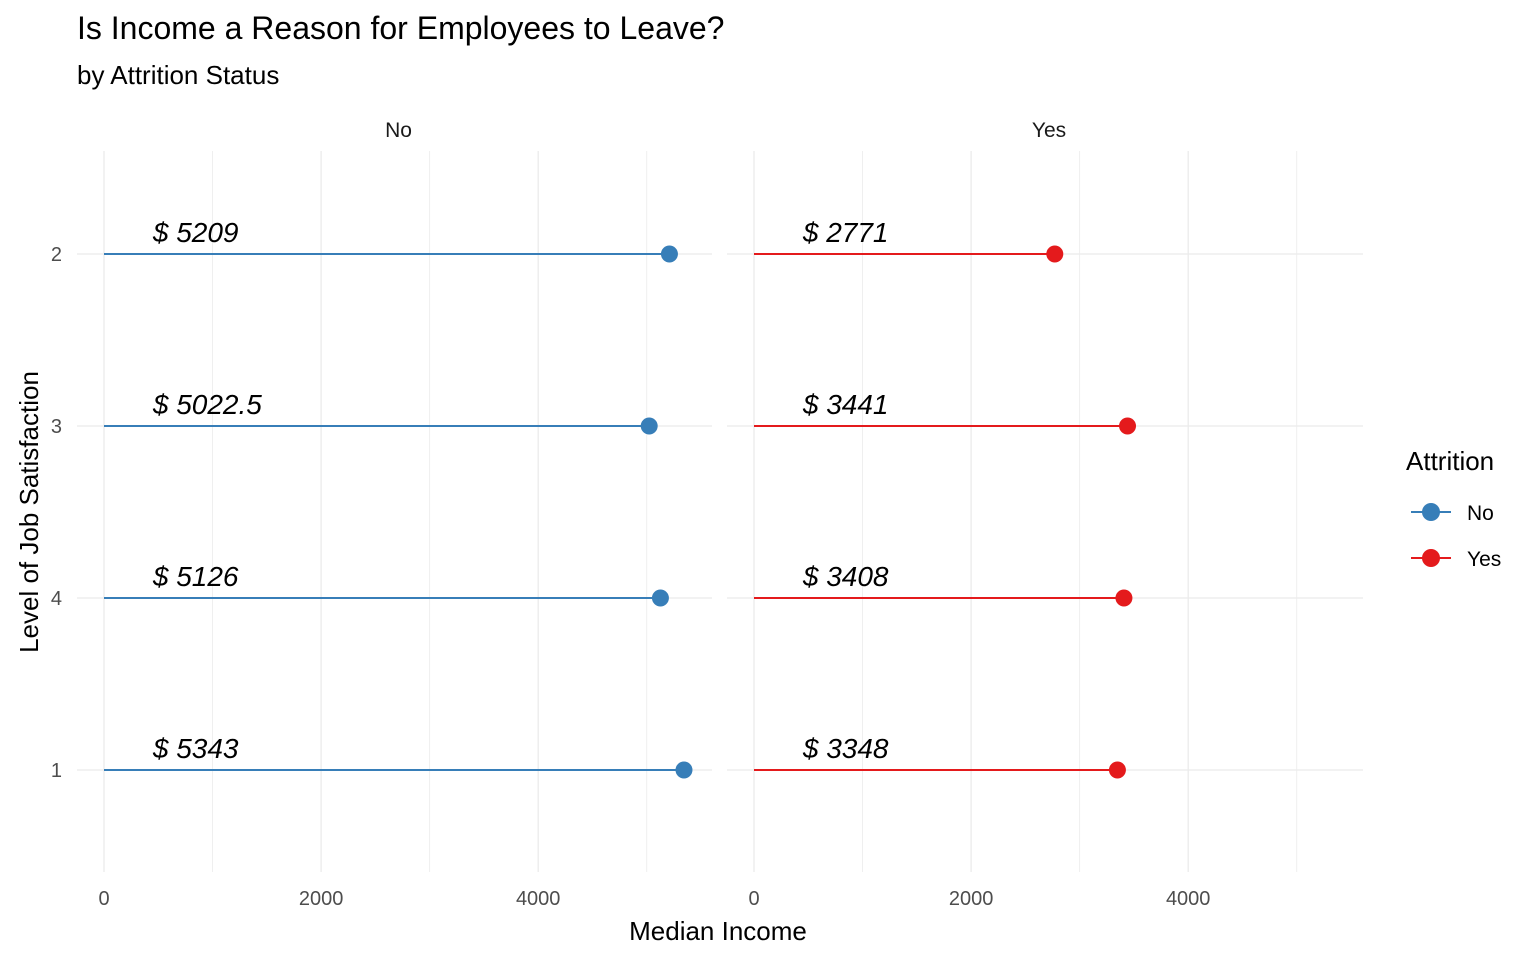  What do you see at coordinates (1453, 508) in the screenshot?
I see `legend: Attrition No Yes` at bounding box center [1453, 508].